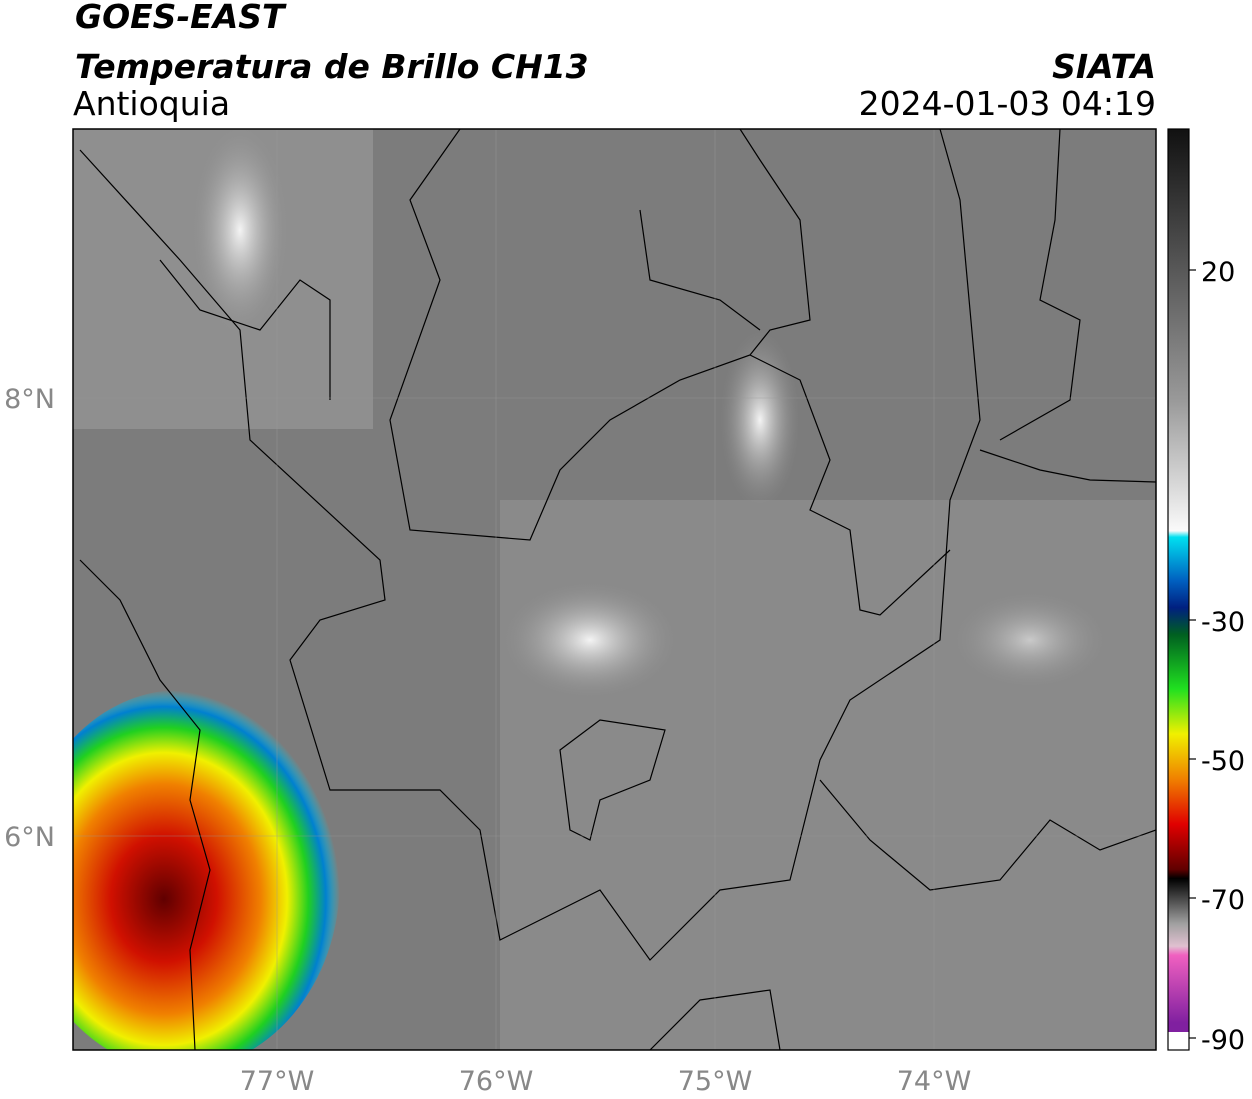 Image resolution: width=1252 pixels, height=1099 pixels. I want to click on storm, so click(206, 870).